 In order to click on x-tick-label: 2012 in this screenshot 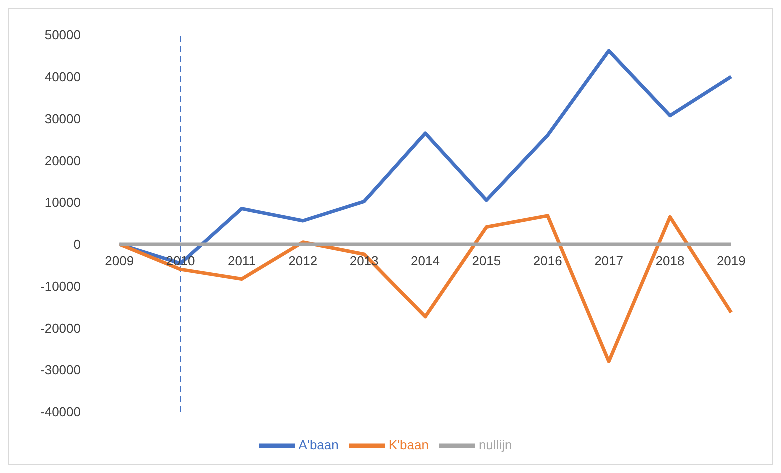, I will do `click(303, 261)`.